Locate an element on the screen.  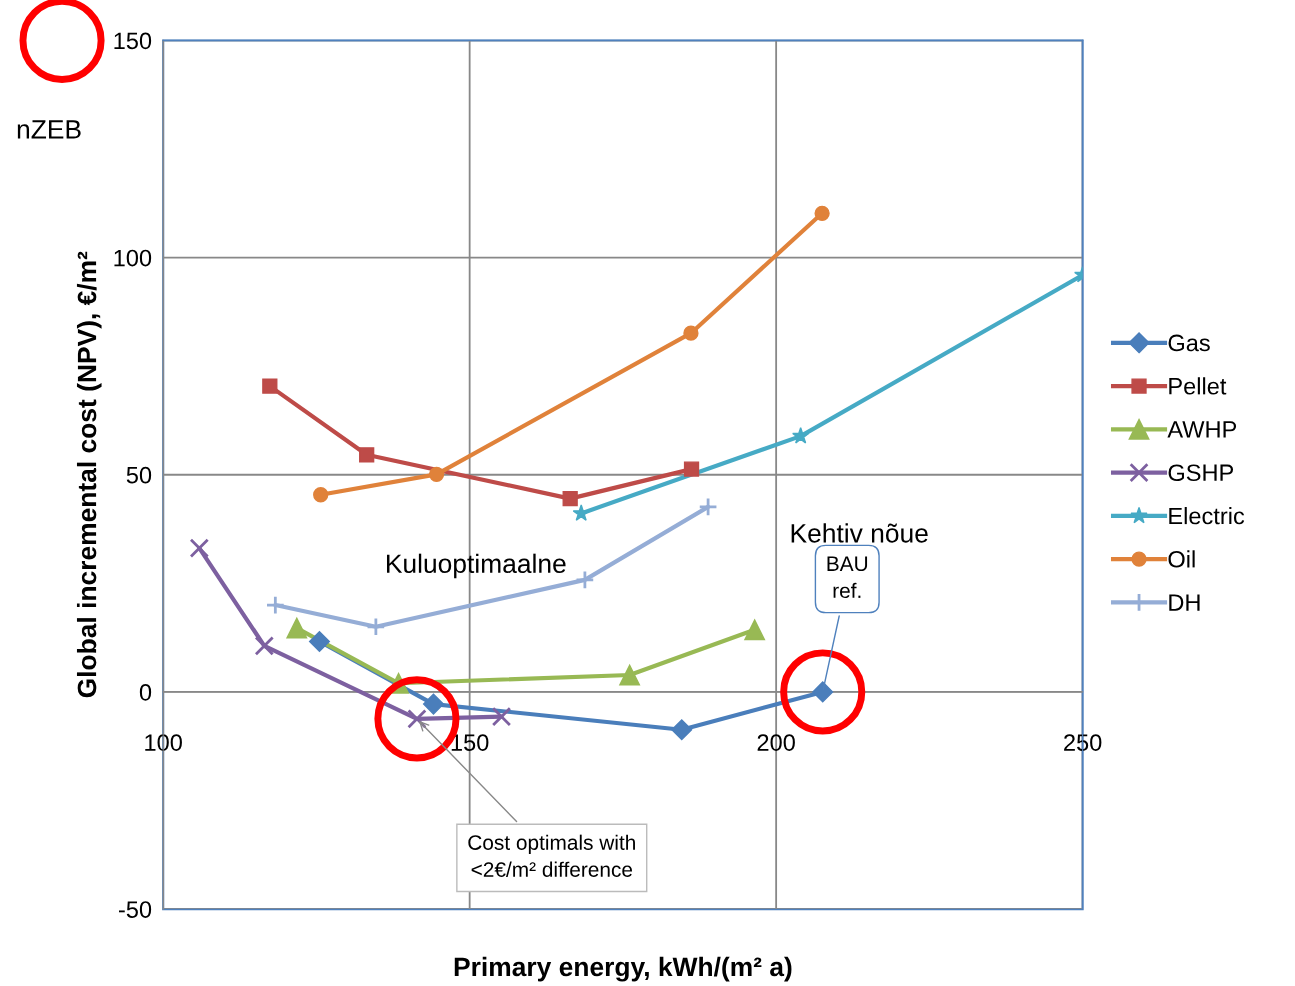
legend-label: GSHP is located at coordinates (1201, 473).